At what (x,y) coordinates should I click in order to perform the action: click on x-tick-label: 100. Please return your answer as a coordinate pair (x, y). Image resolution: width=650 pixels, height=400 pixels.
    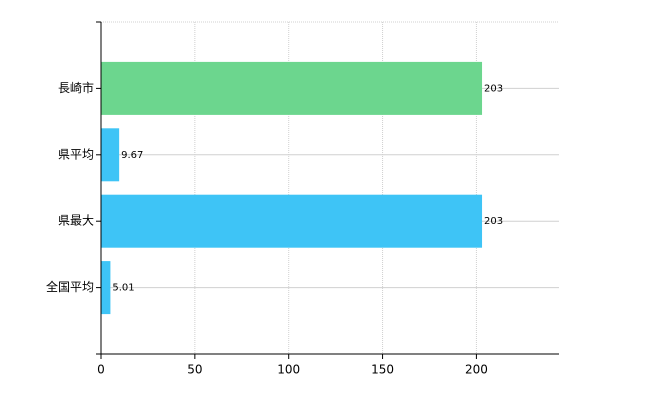
    Looking at the image, I should click on (288, 370).